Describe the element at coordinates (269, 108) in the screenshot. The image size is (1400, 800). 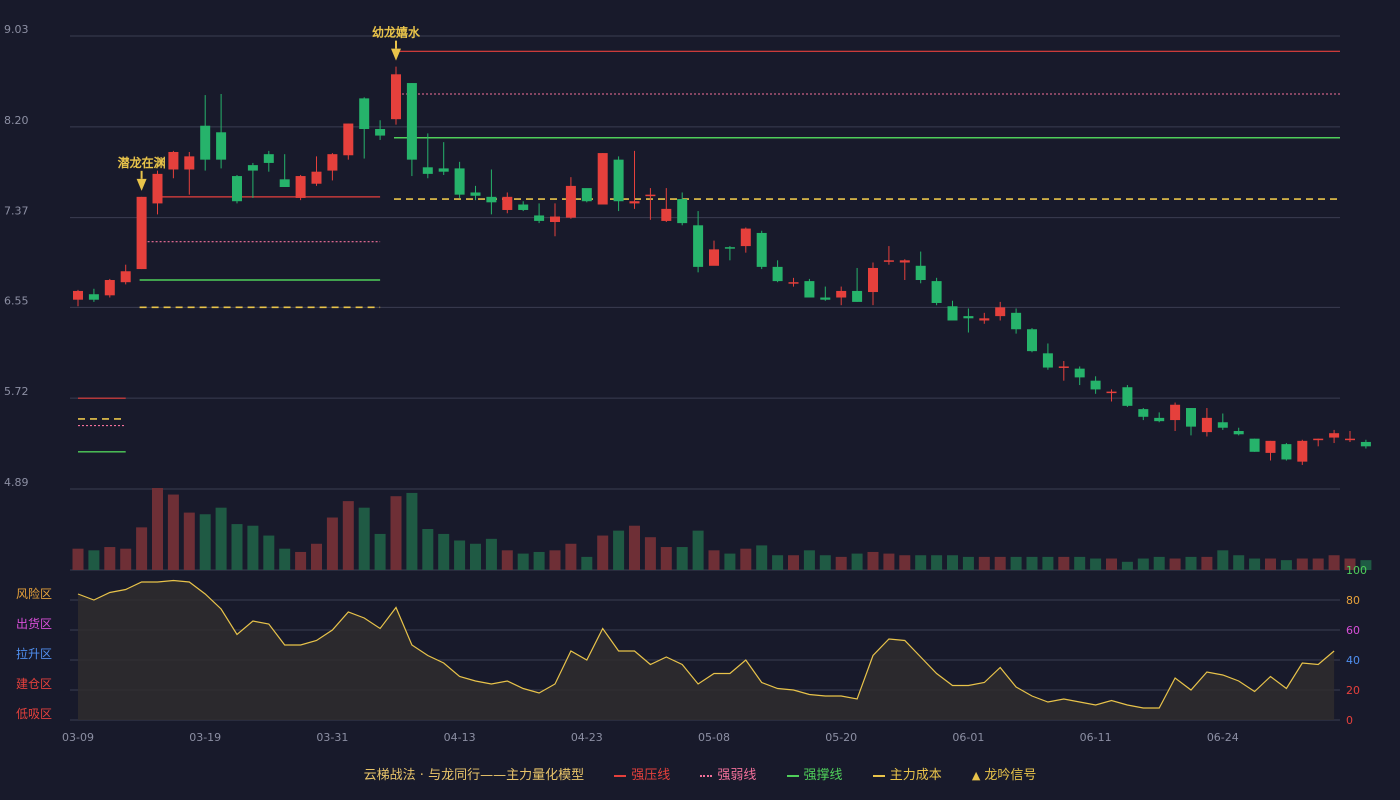
I see `signal-markers: 潜龙在渊 幼龙嬉水` at that location.